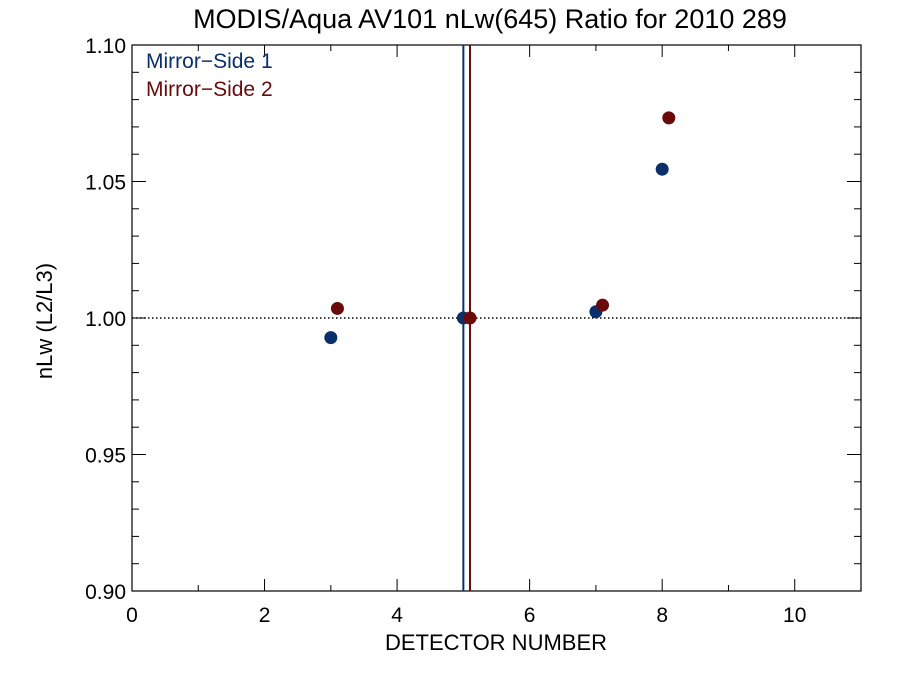 The width and height of the screenshot is (900, 675). I want to click on y-tick-label: 1.05, so click(105, 183).